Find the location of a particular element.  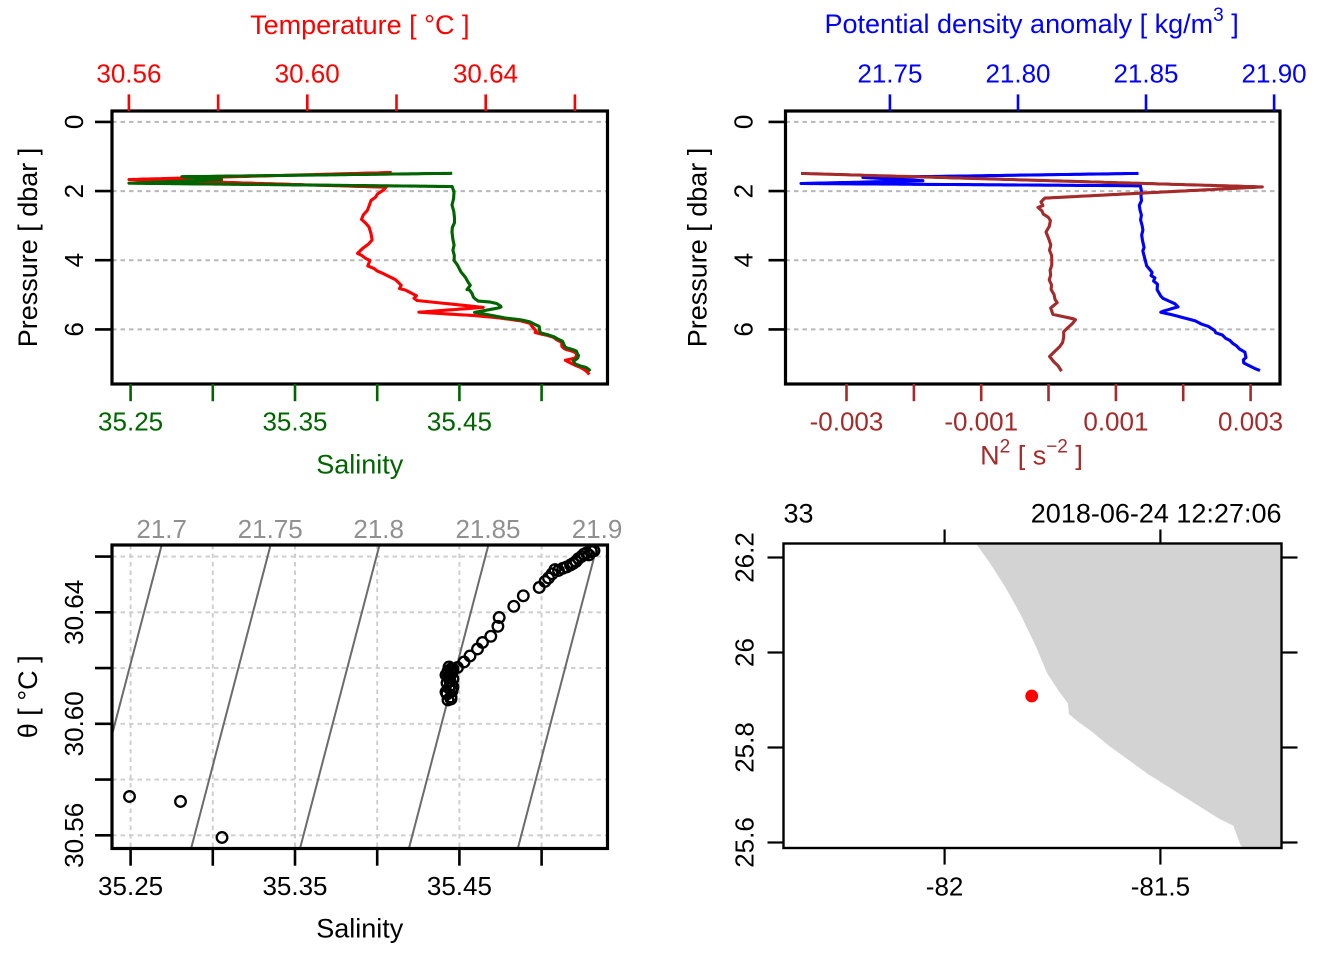

svg-text:Potential density anomaly [ kg: Potential density anomaly [ kg/m3 ] is located at coordinates (1031, 22).